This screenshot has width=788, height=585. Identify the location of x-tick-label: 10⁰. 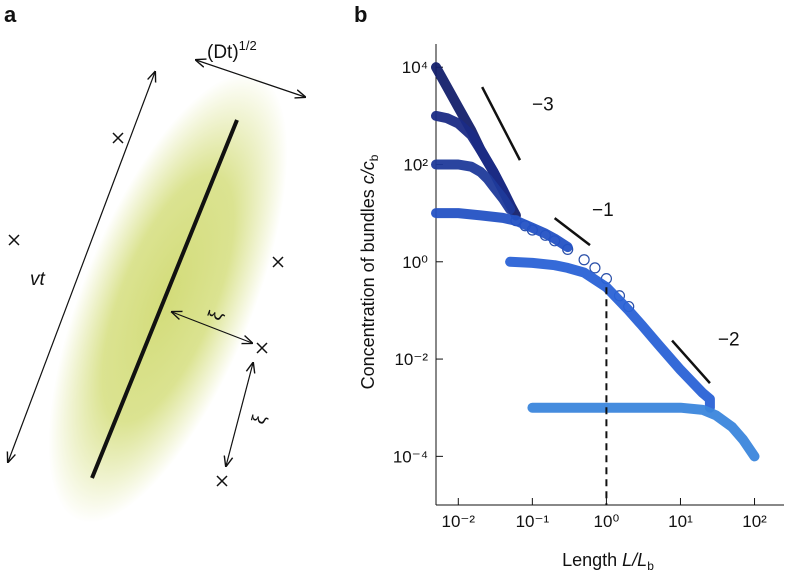
(607, 521).